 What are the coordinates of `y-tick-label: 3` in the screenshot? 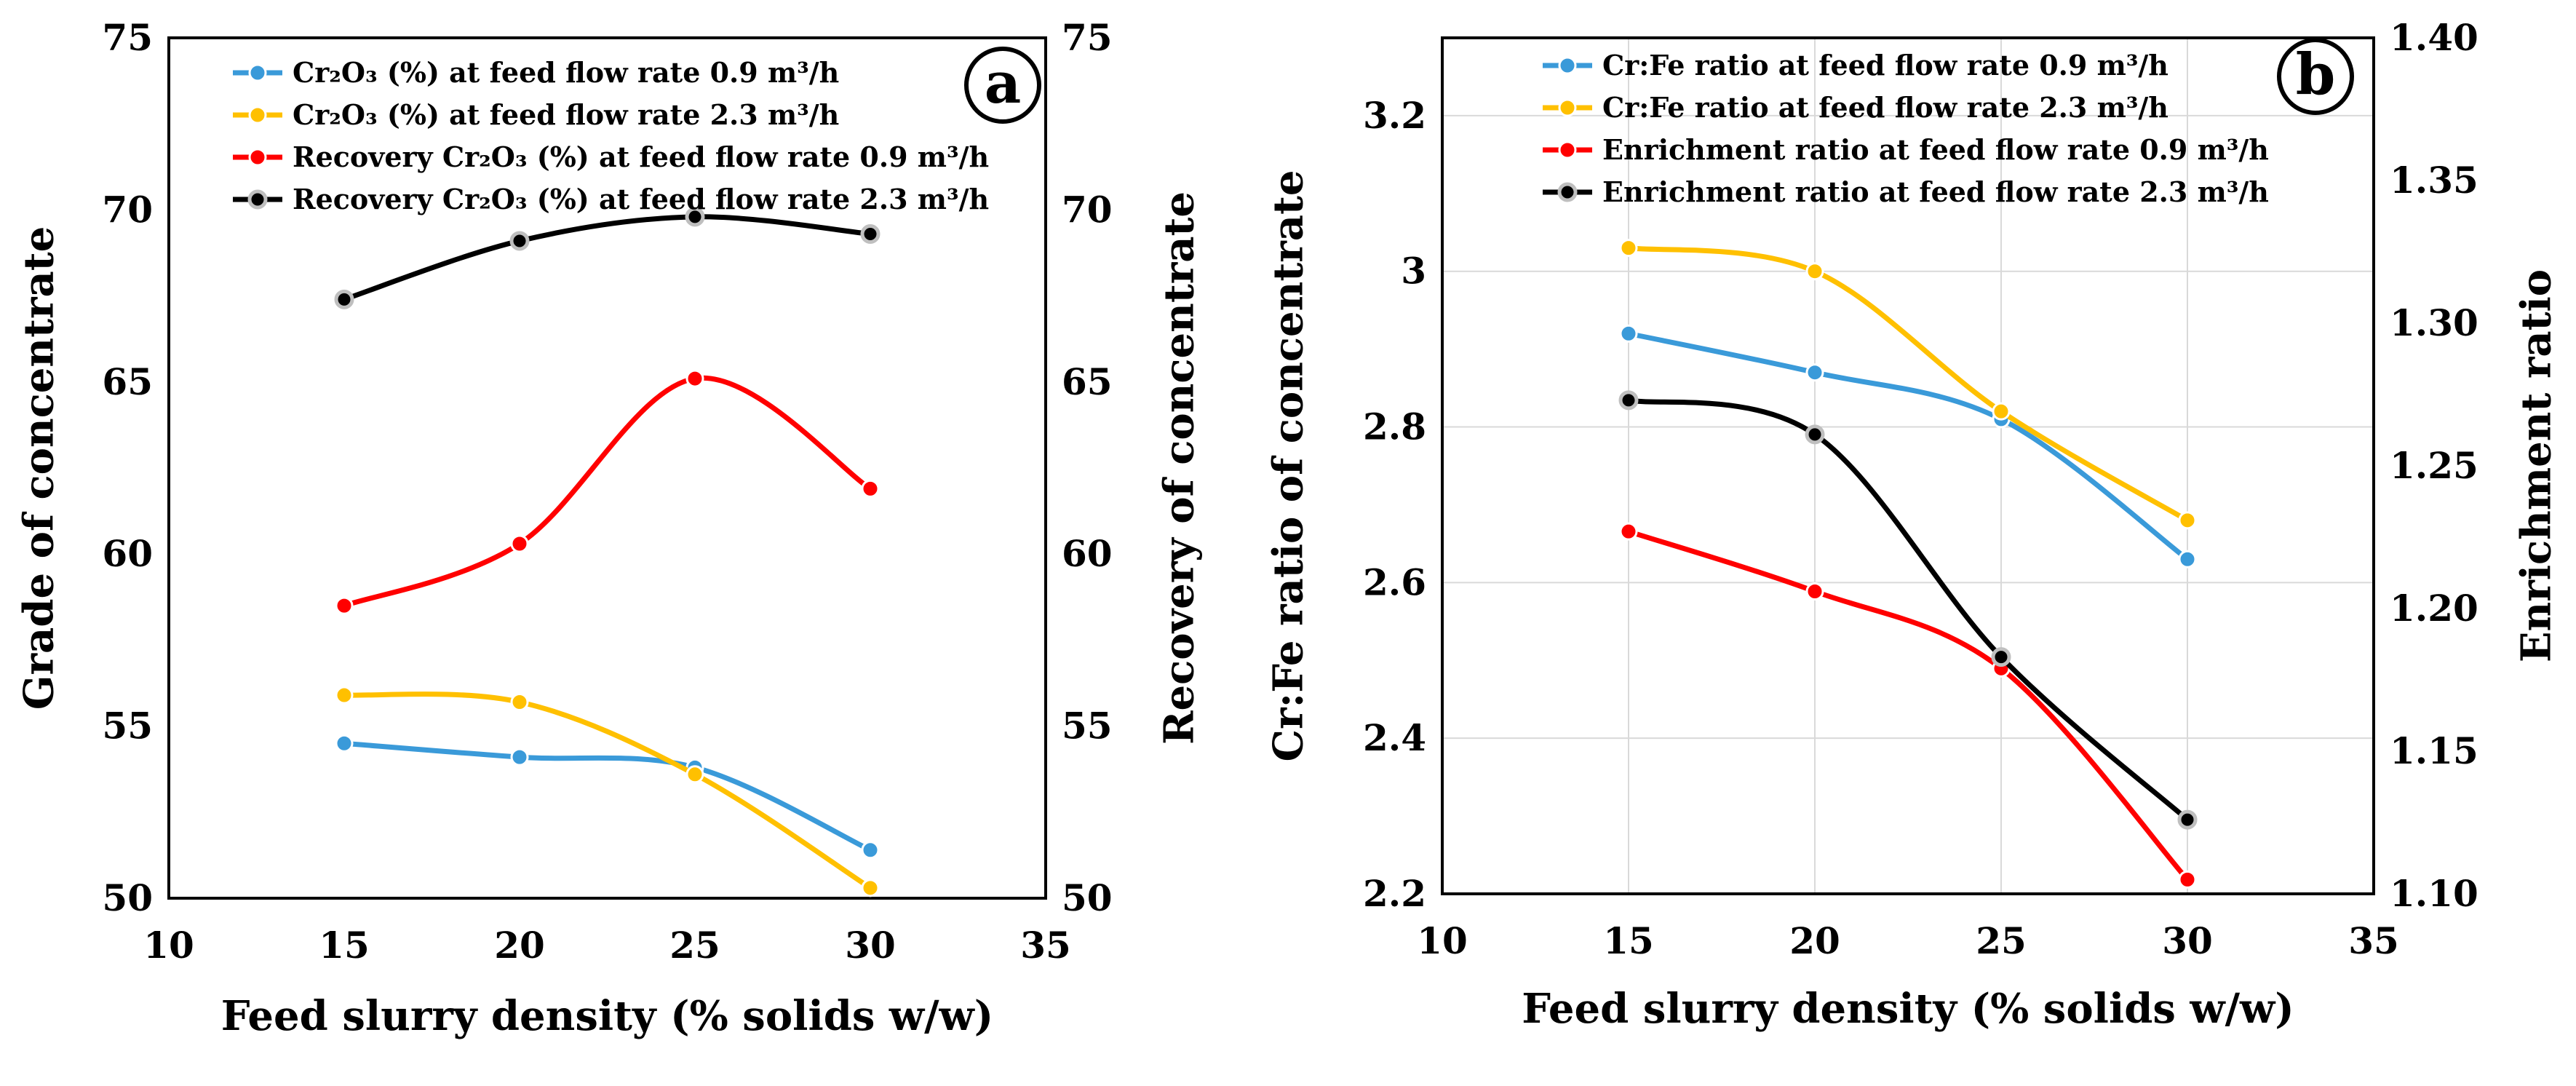 It's located at (1413, 271).